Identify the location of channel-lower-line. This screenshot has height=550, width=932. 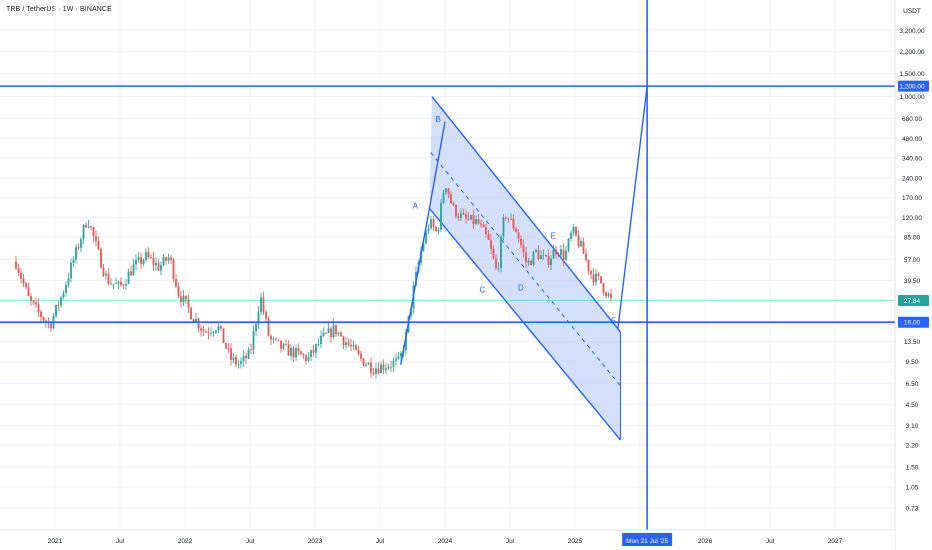
(525, 324).